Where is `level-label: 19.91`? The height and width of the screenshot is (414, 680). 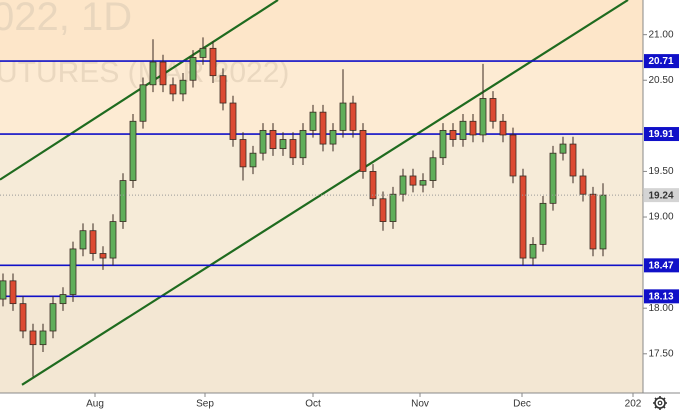
level-label: 19.91 is located at coordinates (660, 134).